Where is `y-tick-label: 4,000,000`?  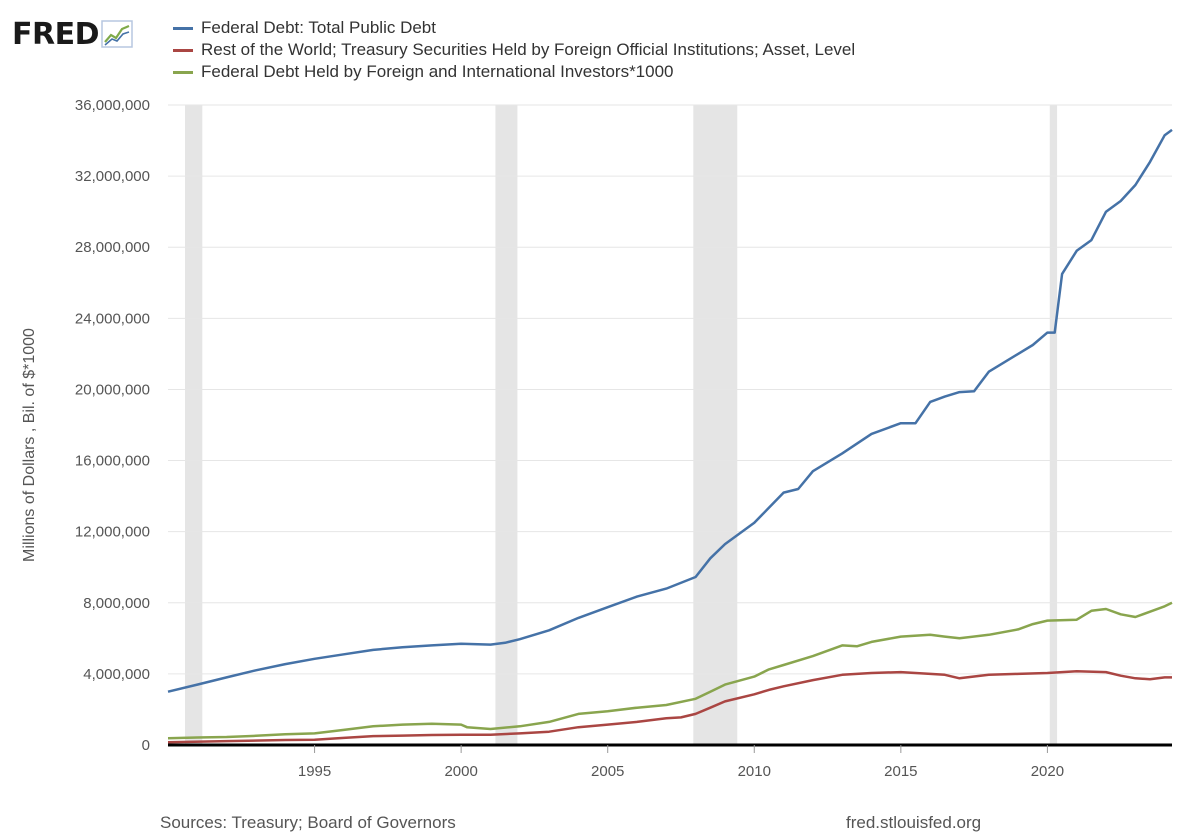
y-tick-label: 4,000,000 is located at coordinates (116, 674).